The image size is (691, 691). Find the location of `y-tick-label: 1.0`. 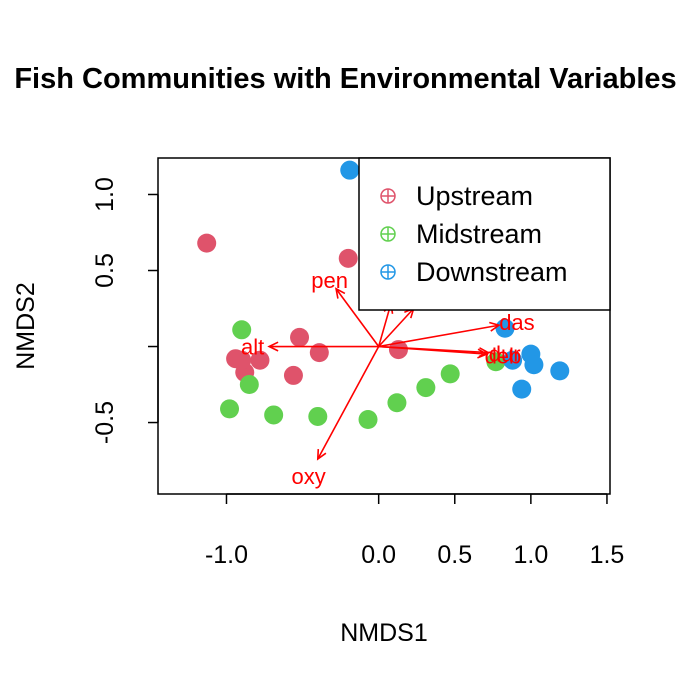

y-tick-label: 1.0 is located at coordinates (105, 194).